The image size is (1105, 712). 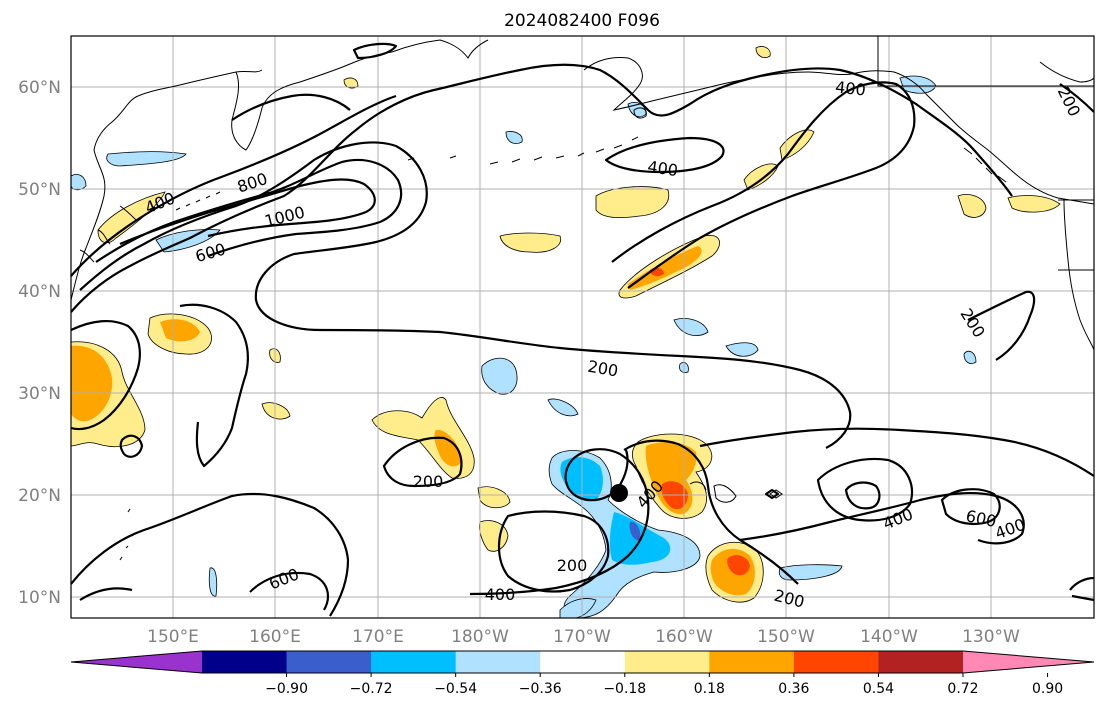 What do you see at coordinates (709, 689) in the screenshot?
I see `colorbar-tick-label: 0.18` at bounding box center [709, 689].